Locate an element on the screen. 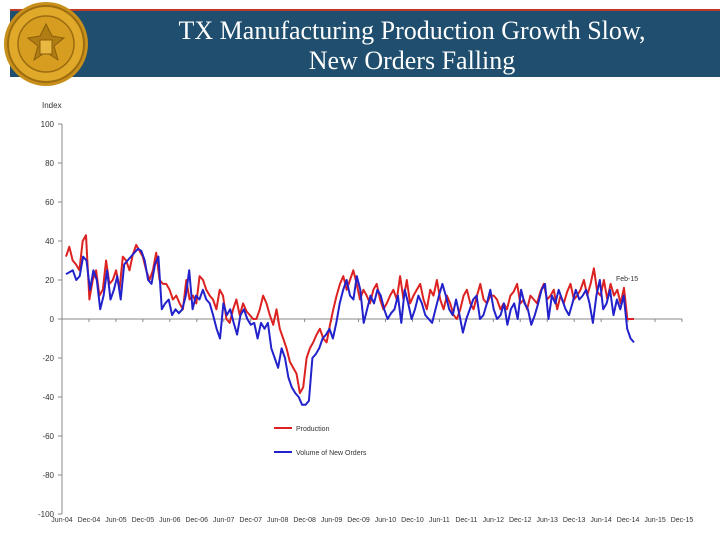 This screenshot has height=540, width=720. x-tick-label: Jun-10 is located at coordinates (386, 520).